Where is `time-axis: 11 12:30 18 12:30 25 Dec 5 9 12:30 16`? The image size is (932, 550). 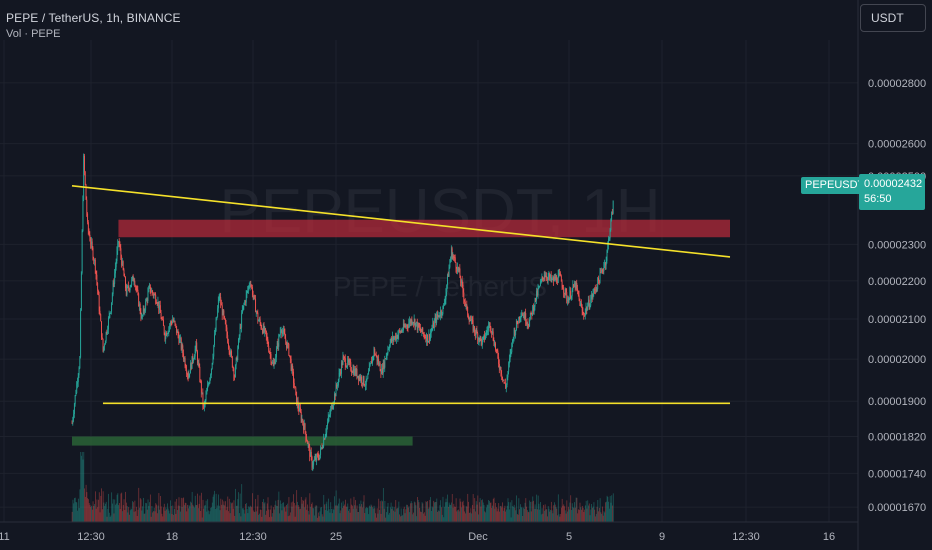 time-axis: 11 12:30 18 12:30 25 Dec 5 9 12:30 16 is located at coordinates (429, 532).